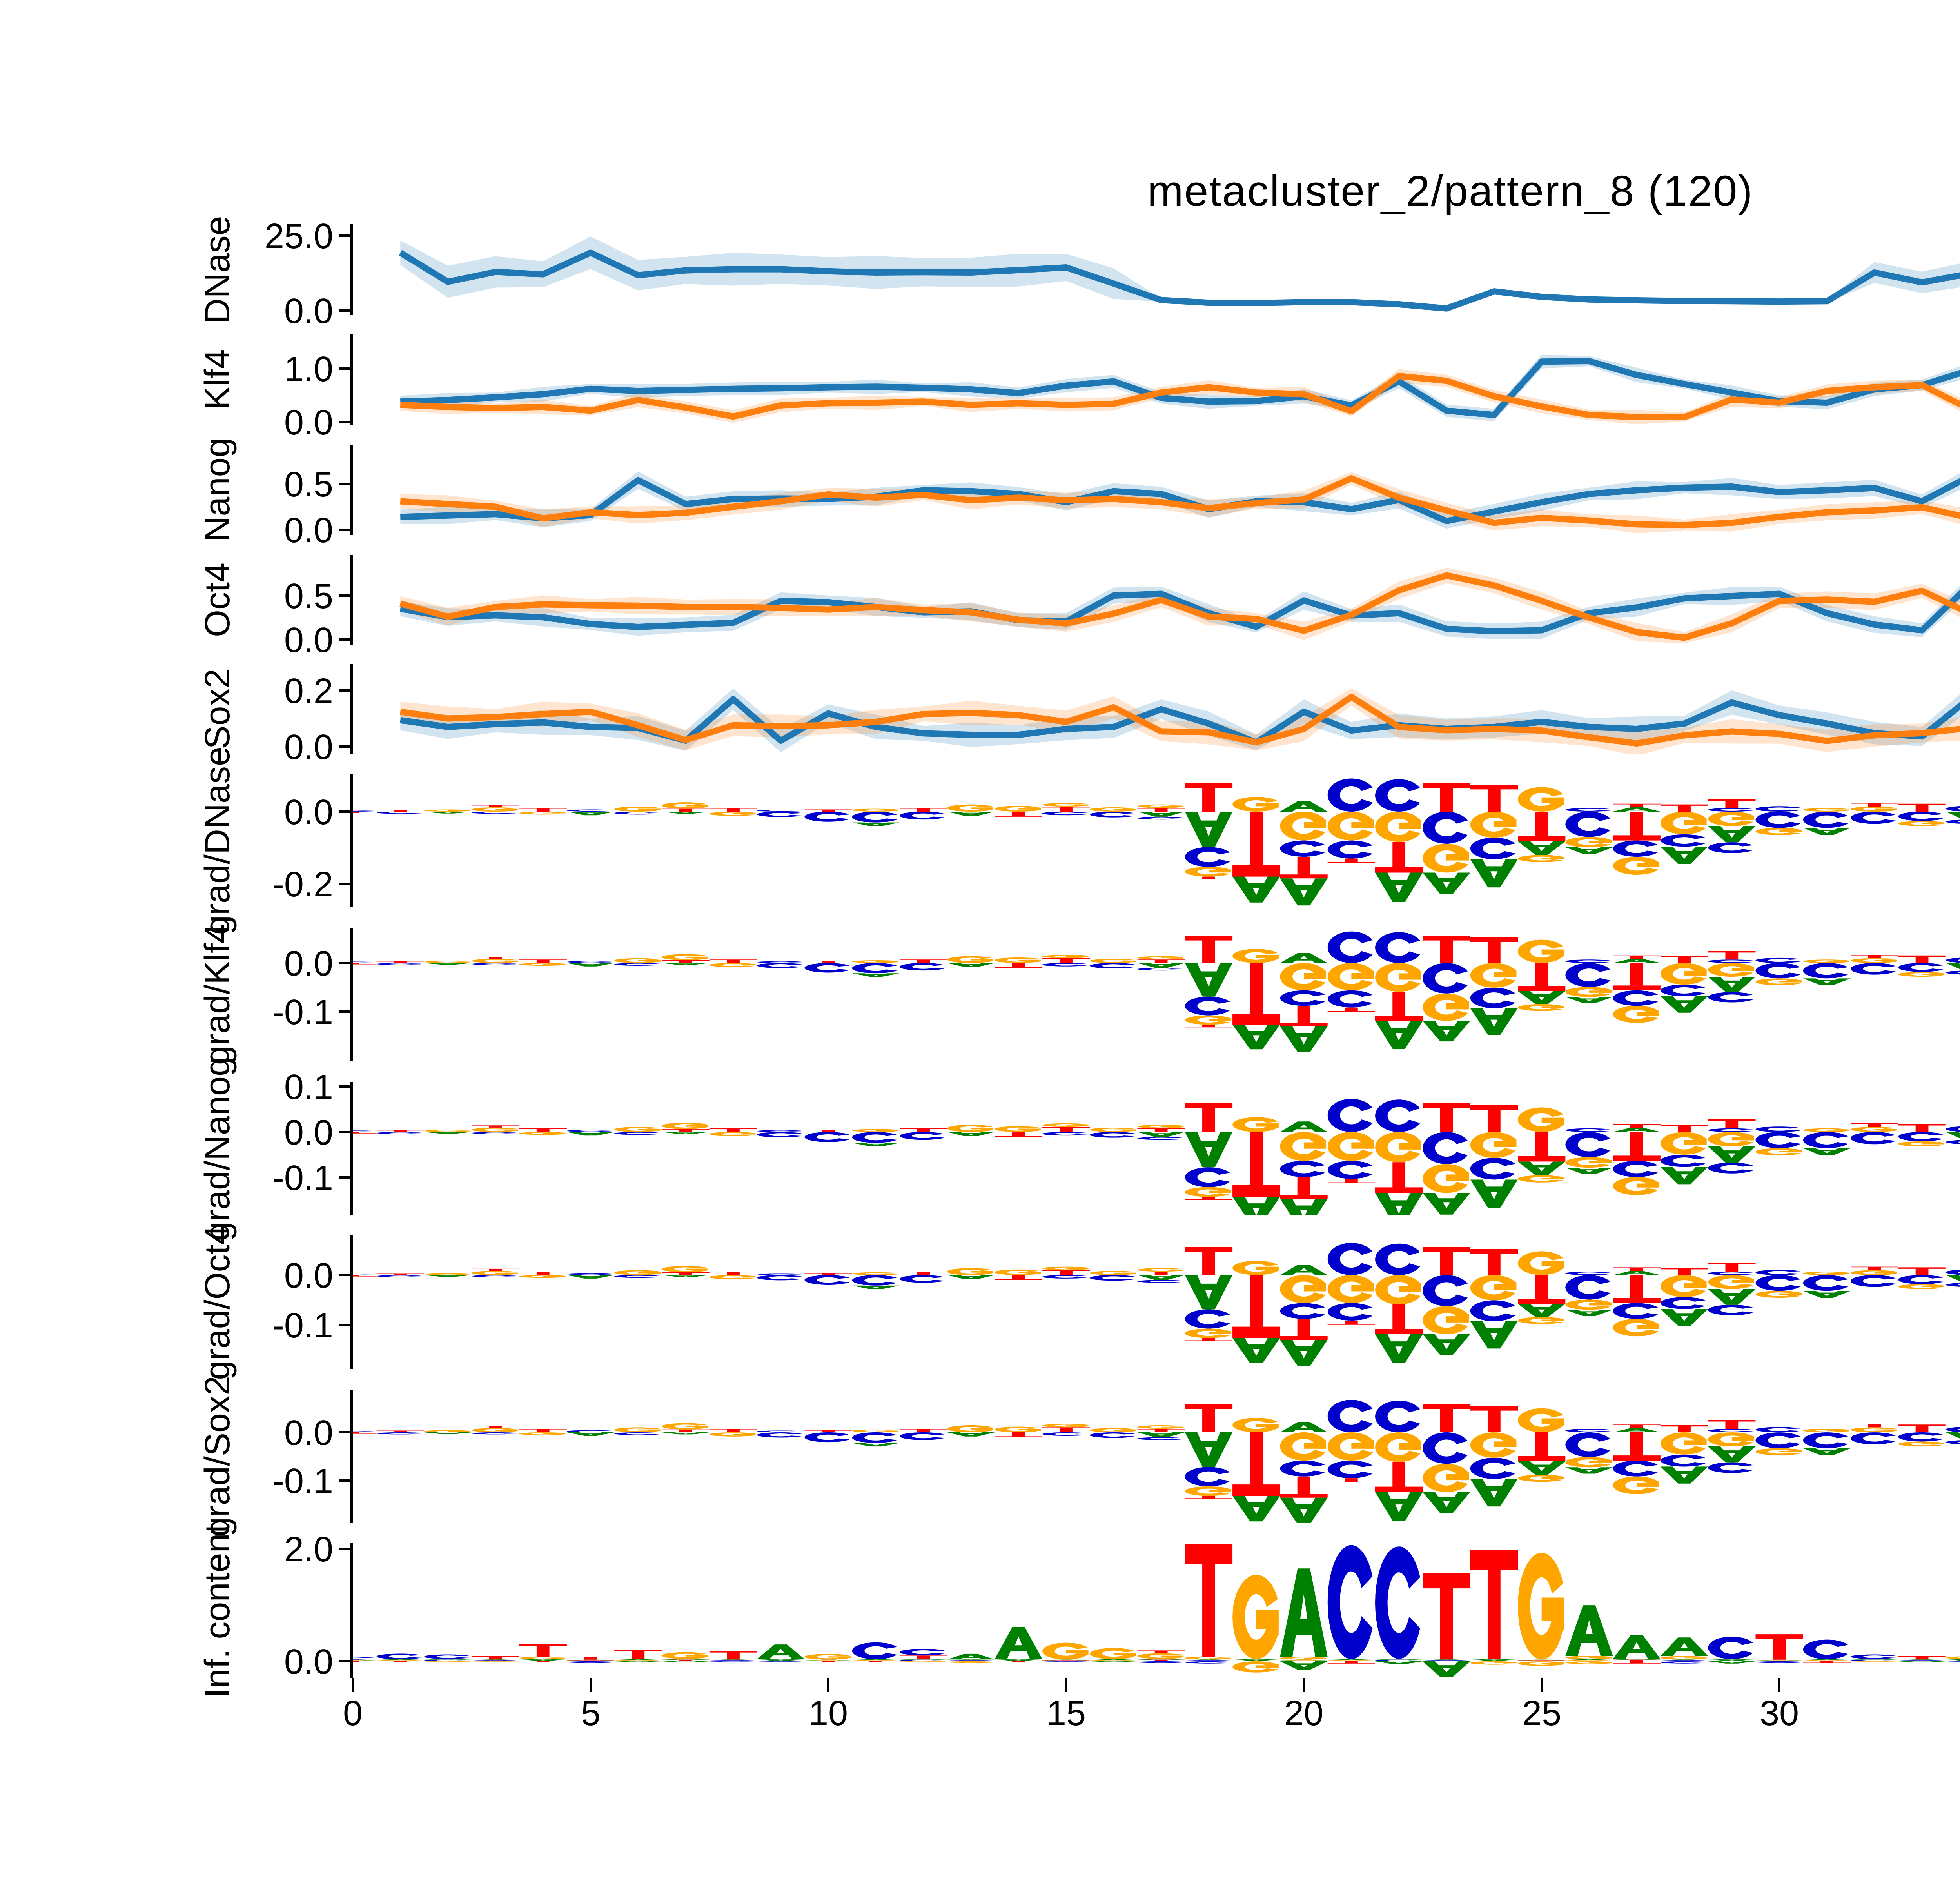 The width and height of the screenshot is (1960, 1884). What do you see at coordinates (1779, 1713) in the screenshot?
I see `svg-text: 30` at bounding box center [1779, 1713].